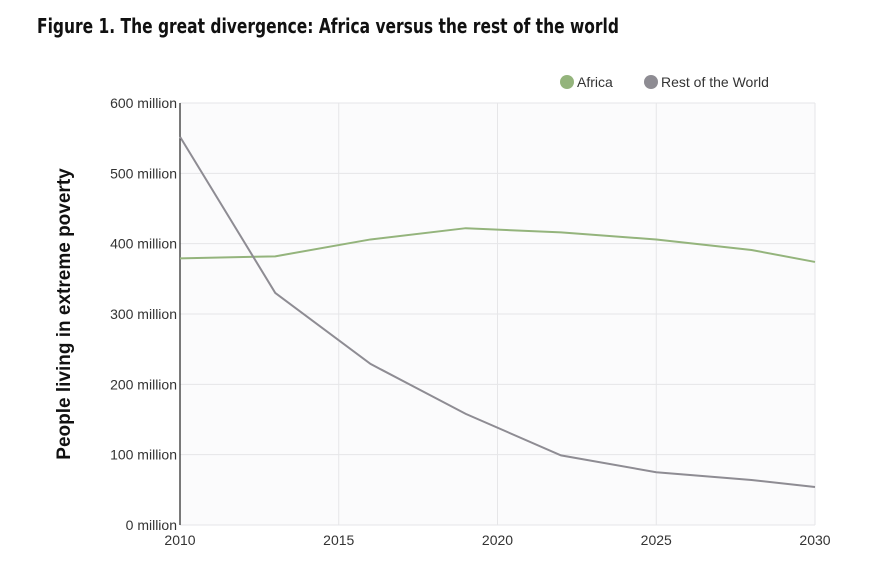 The height and width of the screenshot is (576, 871). Describe the element at coordinates (715, 82) in the screenshot. I see `legend-label: Rest of the World` at that location.